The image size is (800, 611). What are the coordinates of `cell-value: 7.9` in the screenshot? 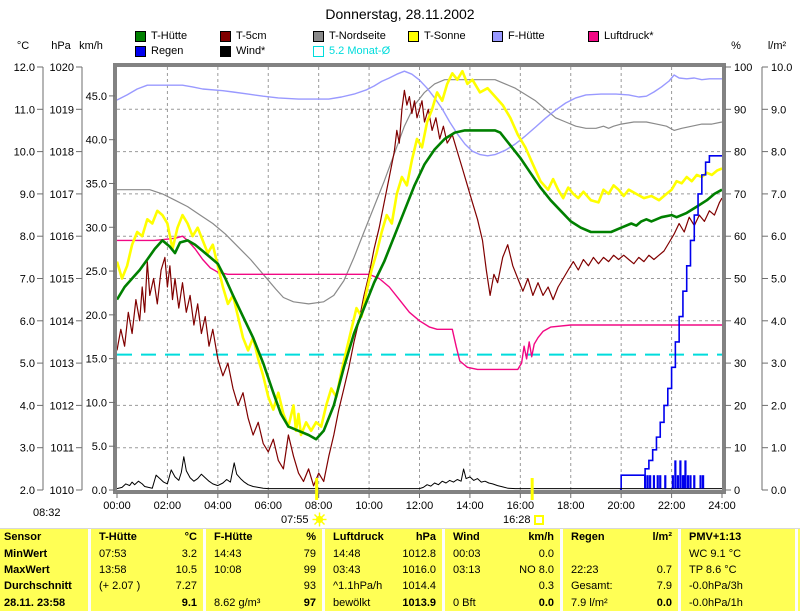 It's located at (664, 586).